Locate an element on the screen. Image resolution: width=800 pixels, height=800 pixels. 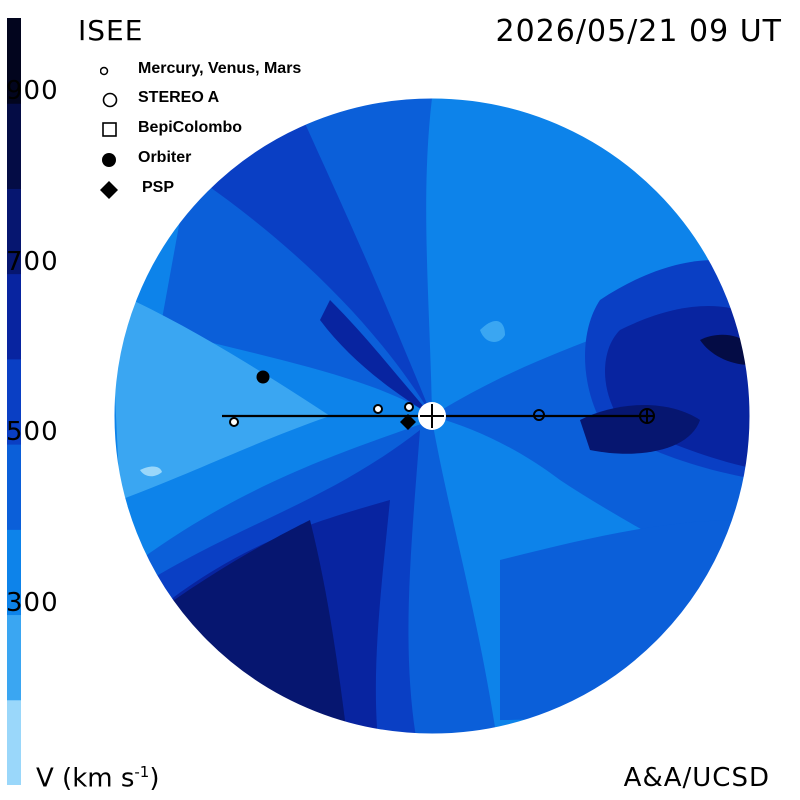
region-slowest is located at coordinates (151, 471).